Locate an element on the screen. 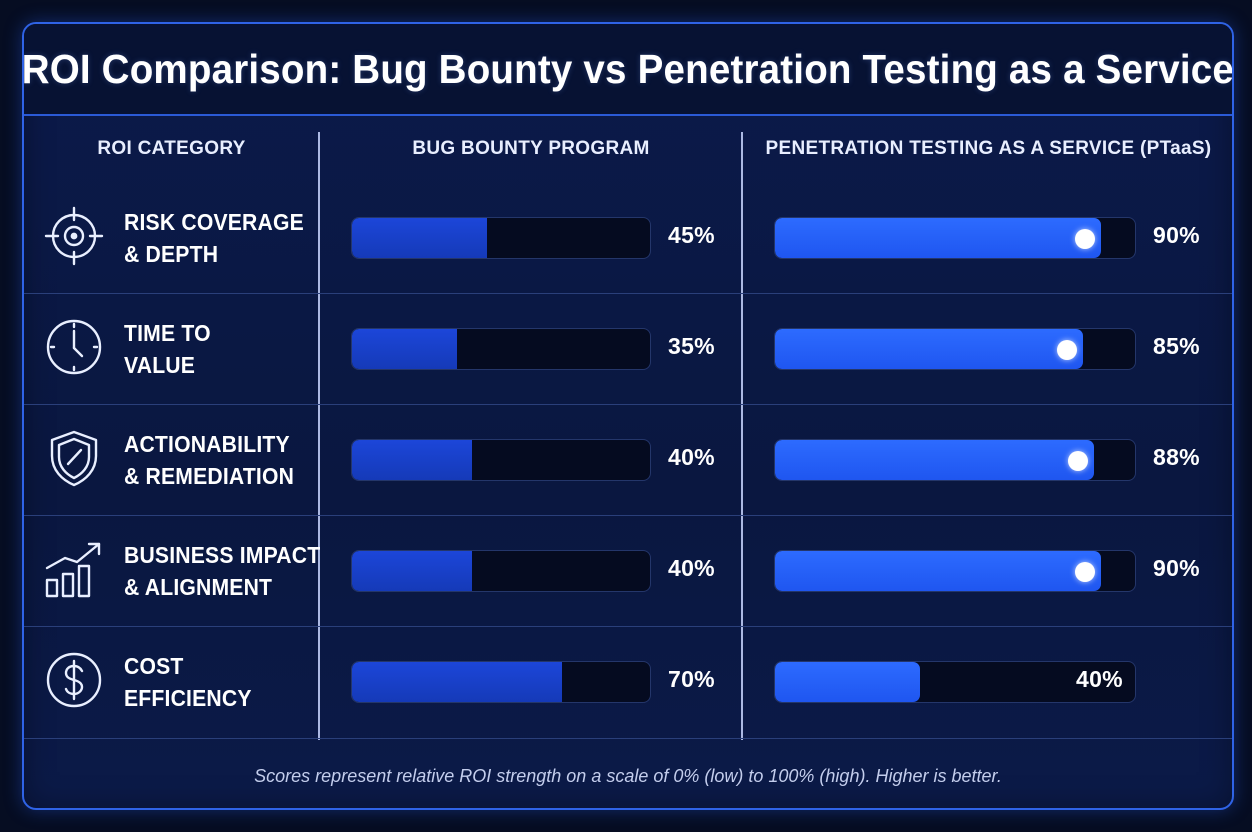 The height and width of the screenshot is (832, 1252). category-label: ACTIONABILITY & REMEDIATION is located at coordinates (216, 460).